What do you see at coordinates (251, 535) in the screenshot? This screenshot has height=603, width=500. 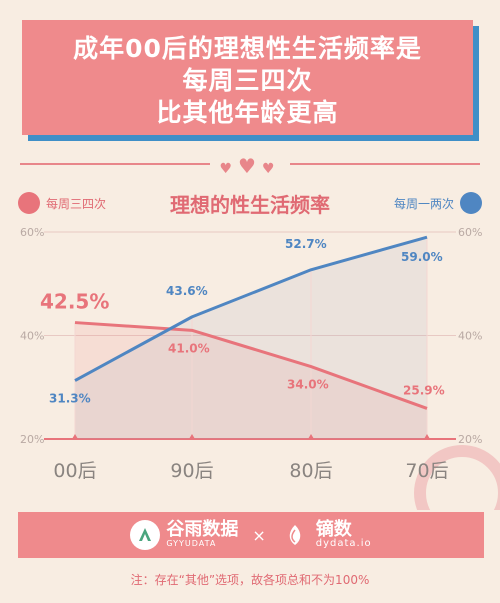 I see `brand-band: 谷雨数据 GYYUDATA × 镝数 dydata.io` at bounding box center [251, 535].